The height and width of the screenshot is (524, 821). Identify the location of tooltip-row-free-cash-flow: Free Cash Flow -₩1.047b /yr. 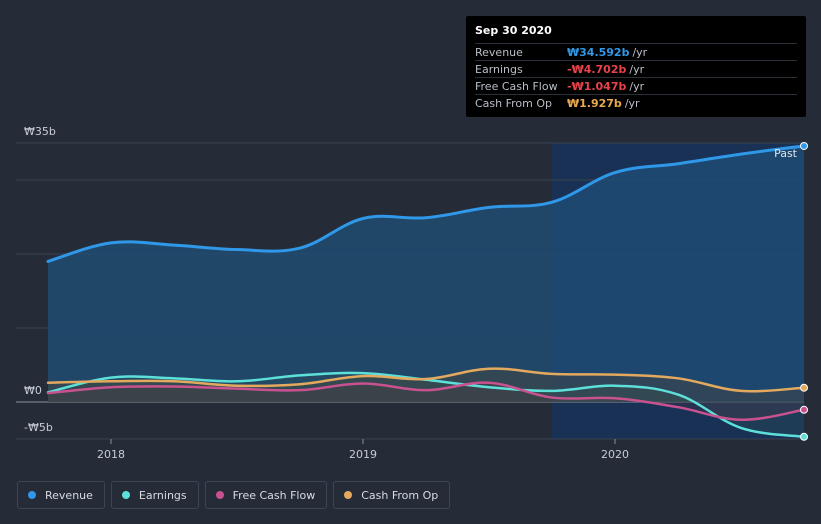
(636, 85).